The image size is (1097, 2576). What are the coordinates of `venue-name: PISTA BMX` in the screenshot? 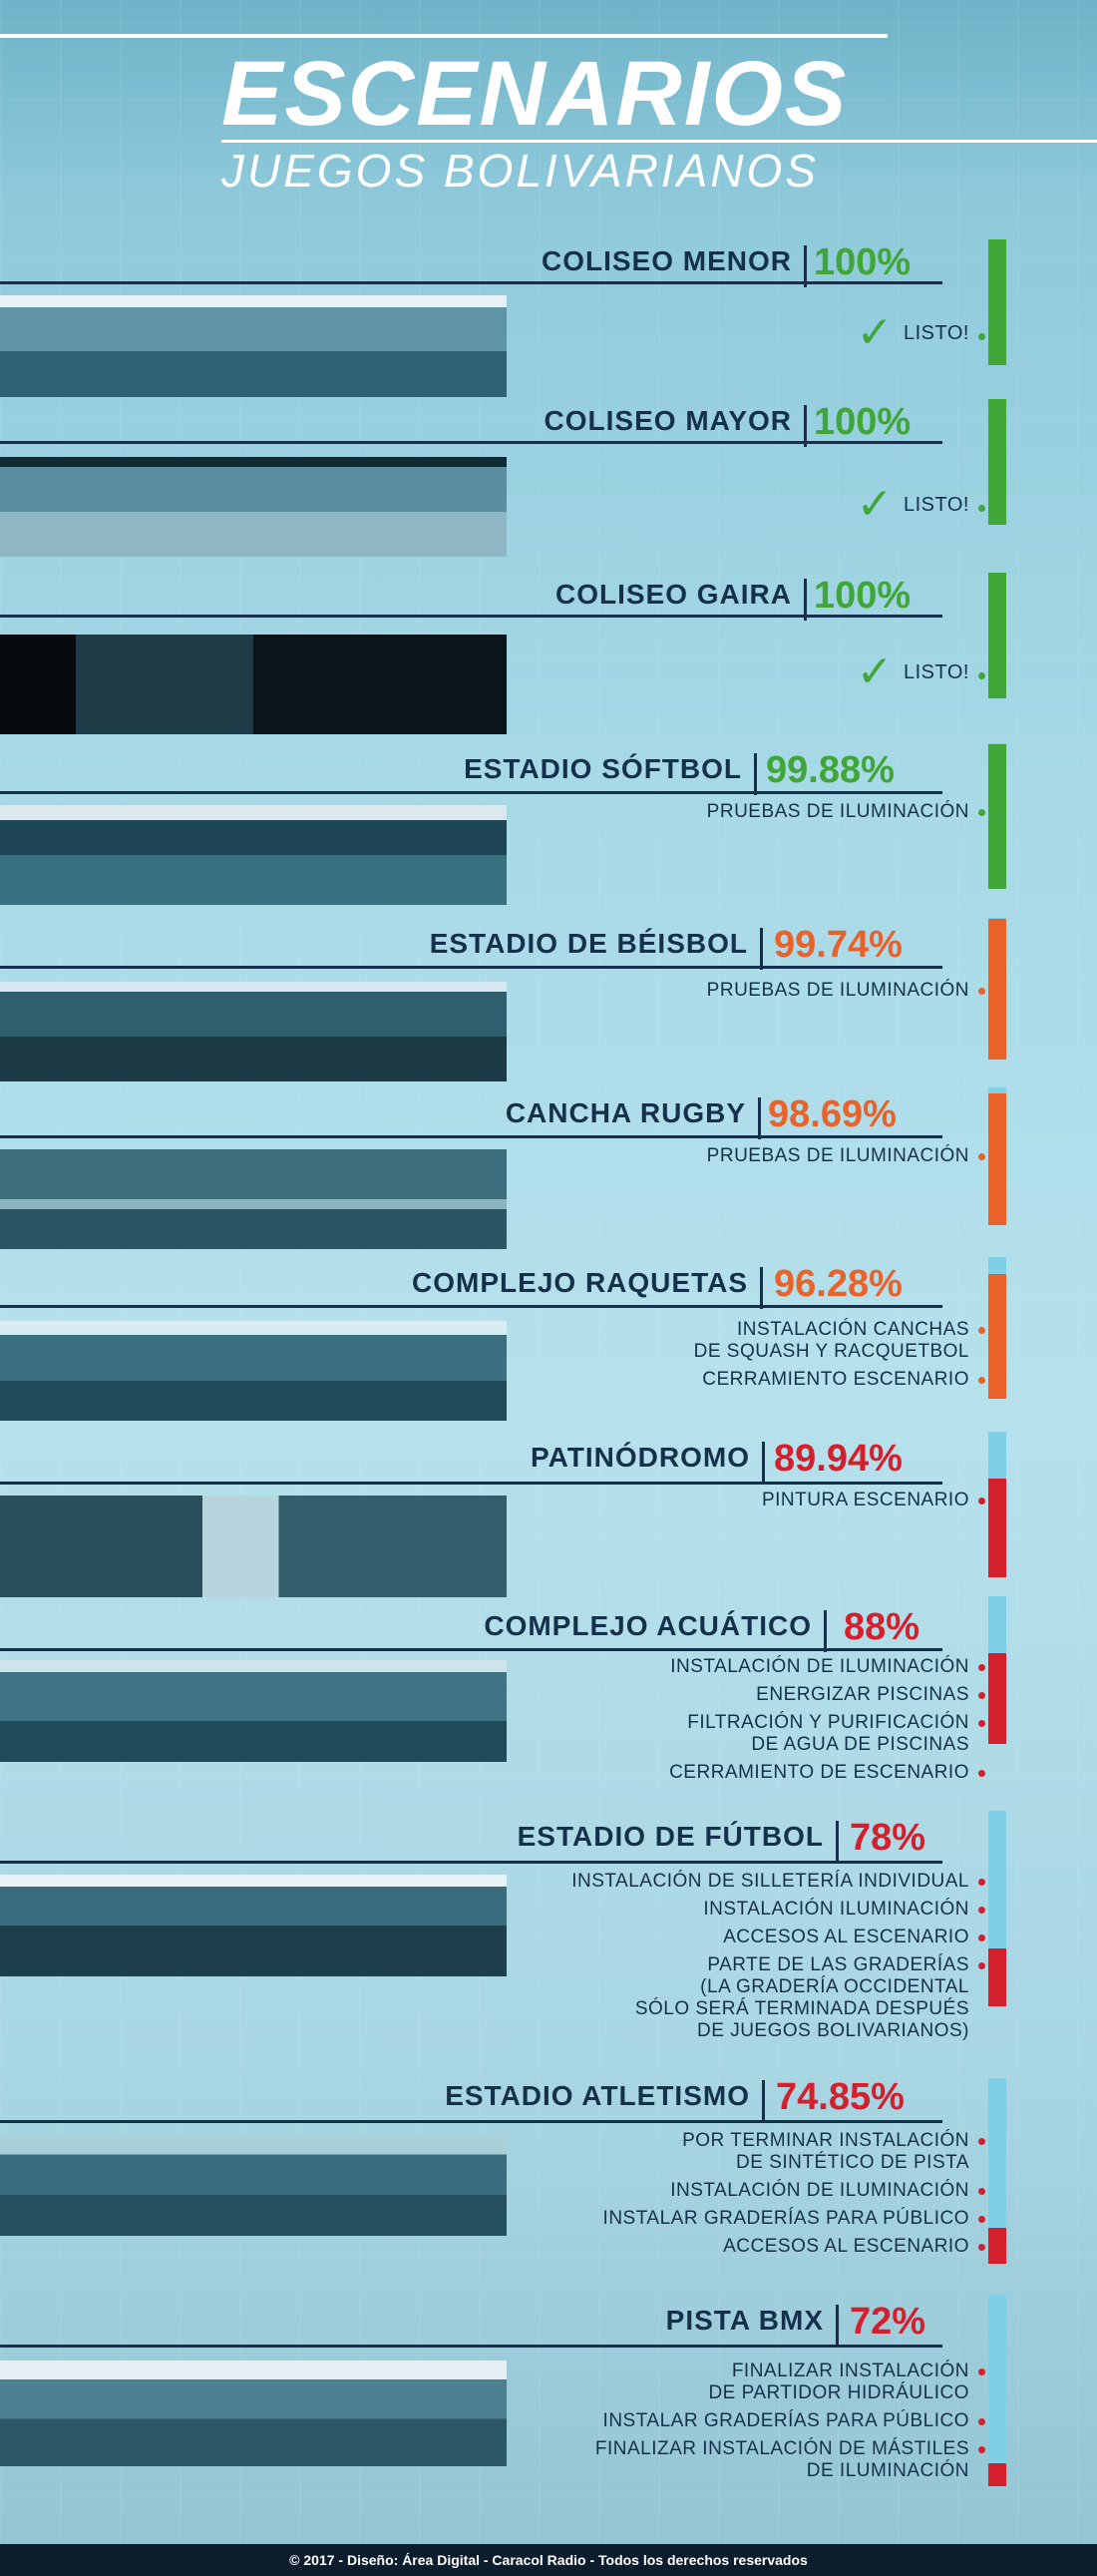 It's located at (745, 2320).